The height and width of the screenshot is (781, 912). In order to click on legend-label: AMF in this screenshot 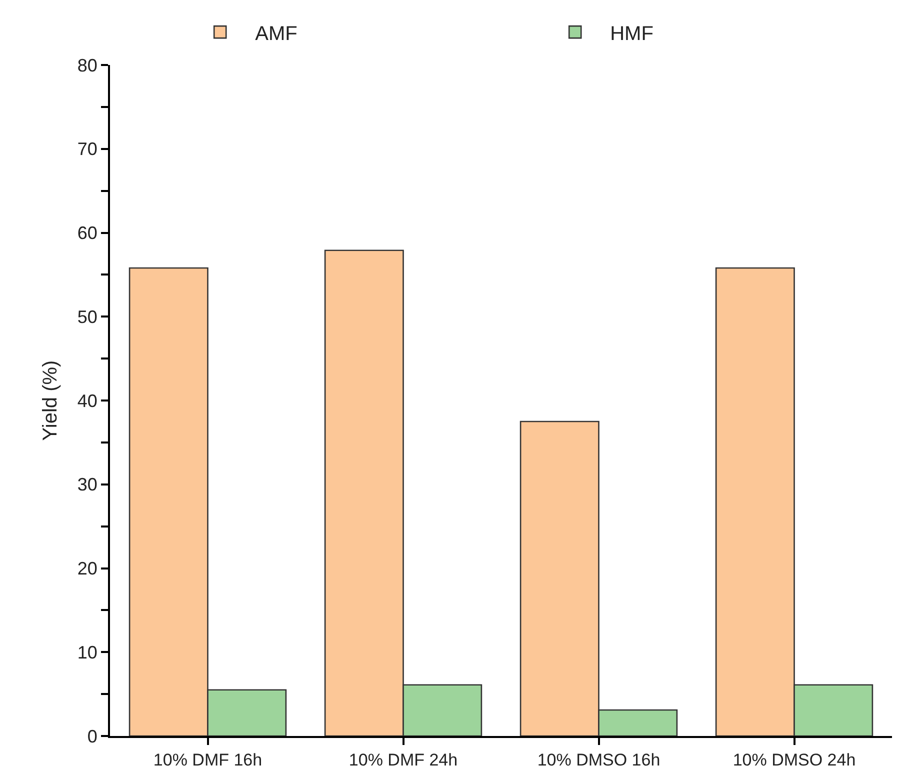, I will do `click(276, 33)`.